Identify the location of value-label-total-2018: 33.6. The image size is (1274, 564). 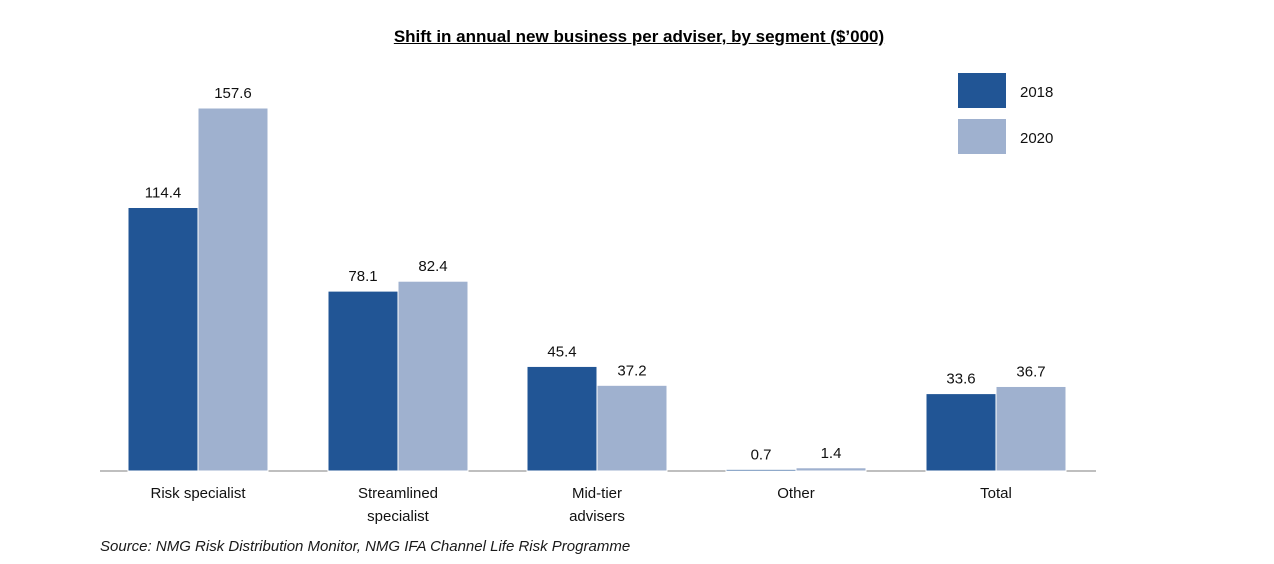
(960, 379).